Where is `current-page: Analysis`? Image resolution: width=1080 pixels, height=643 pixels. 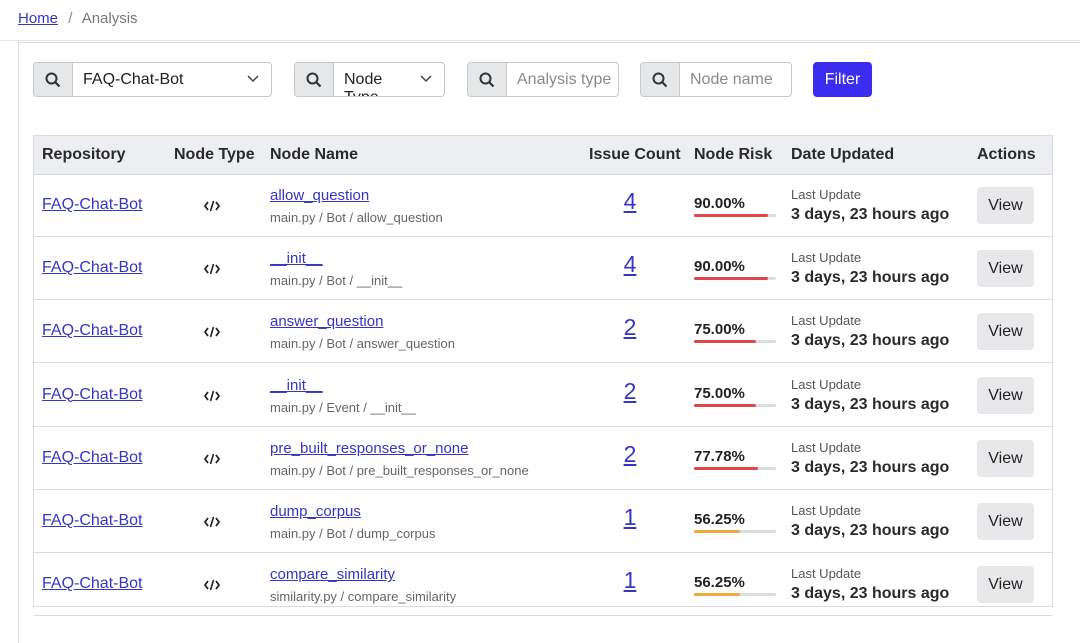 current-page: Analysis is located at coordinates (109, 18).